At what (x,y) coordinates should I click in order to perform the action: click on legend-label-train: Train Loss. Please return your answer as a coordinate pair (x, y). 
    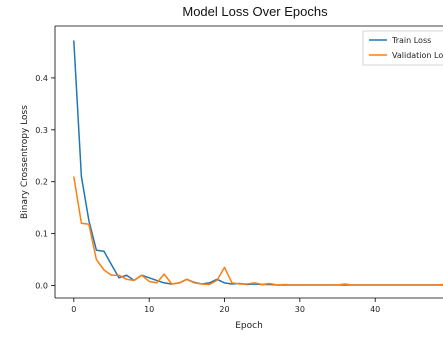
    Looking at the image, I should click on (411, 40).